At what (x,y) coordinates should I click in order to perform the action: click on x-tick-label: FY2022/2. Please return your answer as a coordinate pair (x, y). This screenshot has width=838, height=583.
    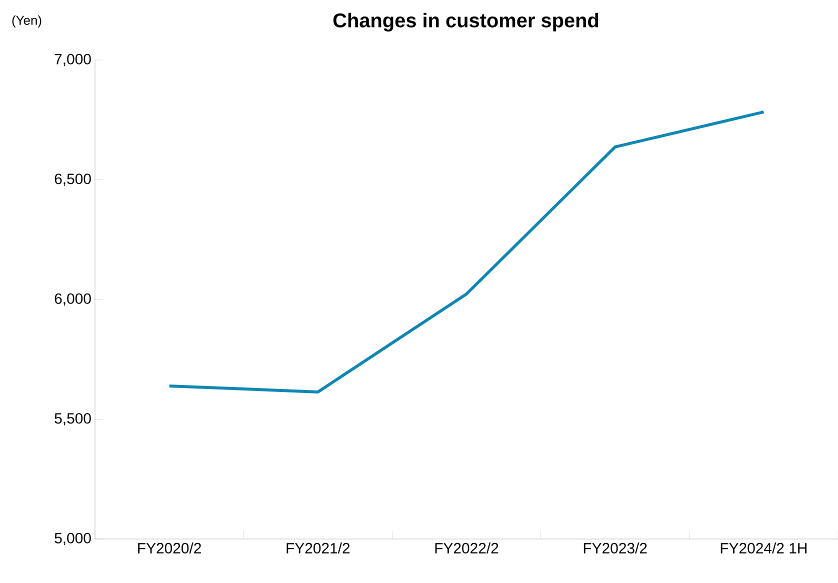
    Looking at the image, I should click on (466, 548).